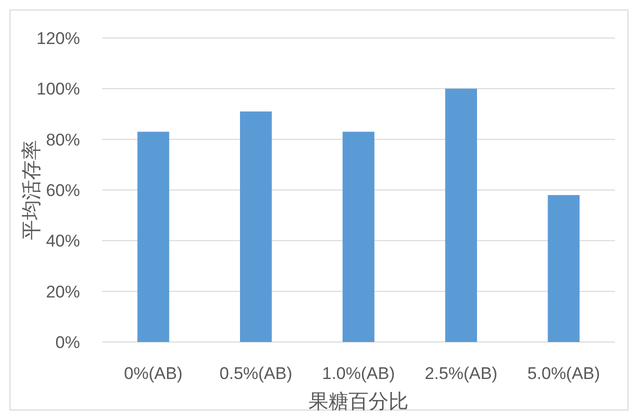 This screenshot has width=633, height=416. Describe the element at coordinates (32, 190) in the screenshot. I see `y-axis-title: 平均活存率` at that location.